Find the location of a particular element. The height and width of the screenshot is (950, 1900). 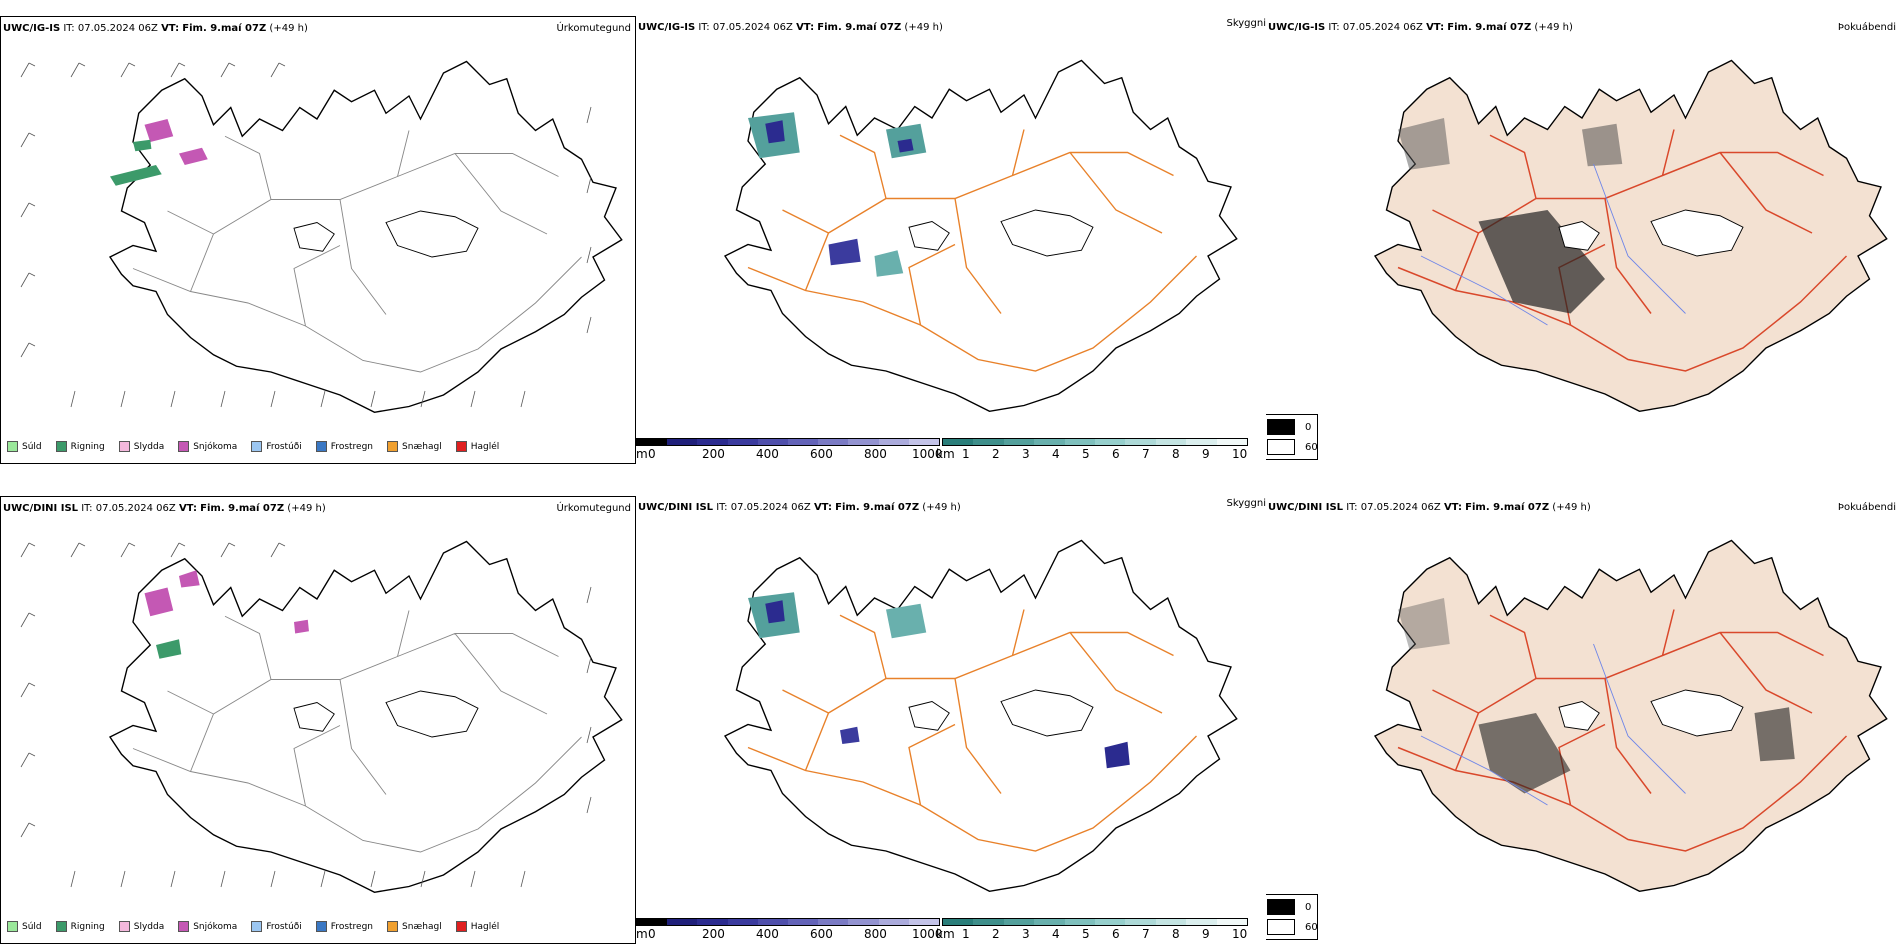

fog-map-row2 is located at coordinates (1631, 715).